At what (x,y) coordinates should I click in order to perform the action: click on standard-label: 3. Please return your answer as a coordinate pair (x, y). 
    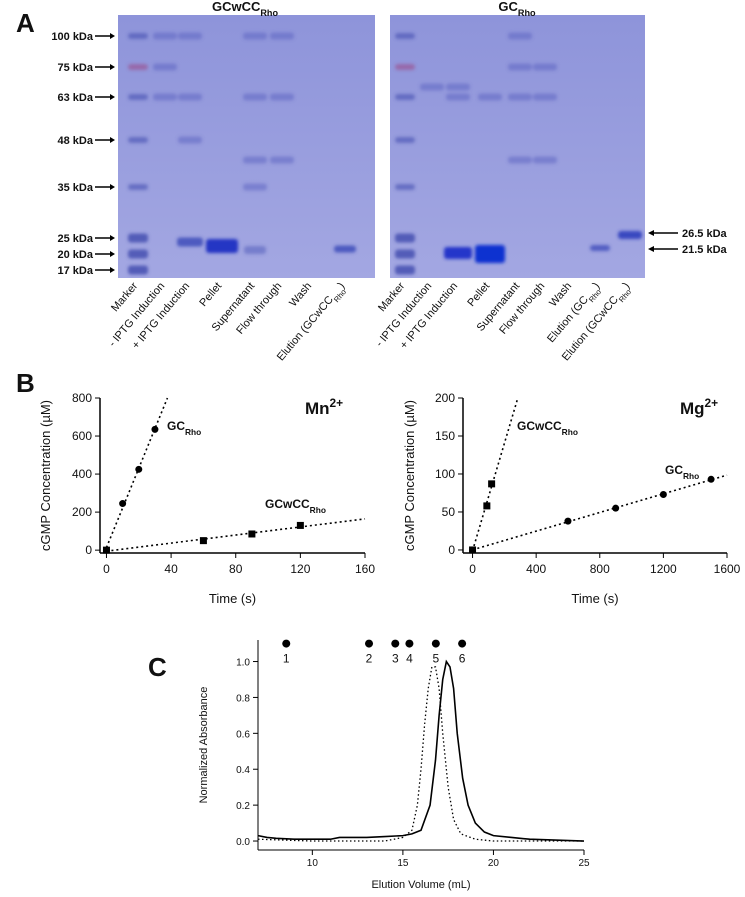
    Looking at the image, I should click on (395, 659).